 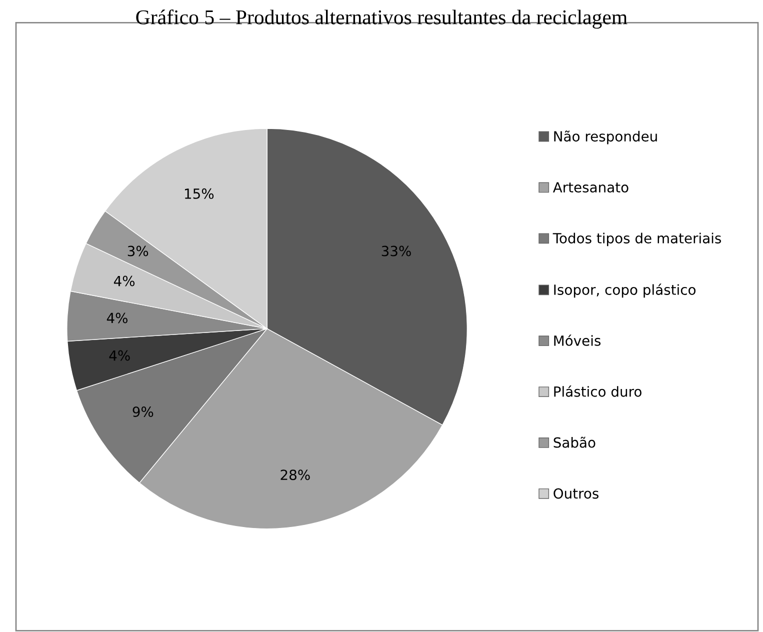 What do you see at coordinates (396, 251) in the screenshot?
I see `data-label: 33%` at bounding box center [396, 251].